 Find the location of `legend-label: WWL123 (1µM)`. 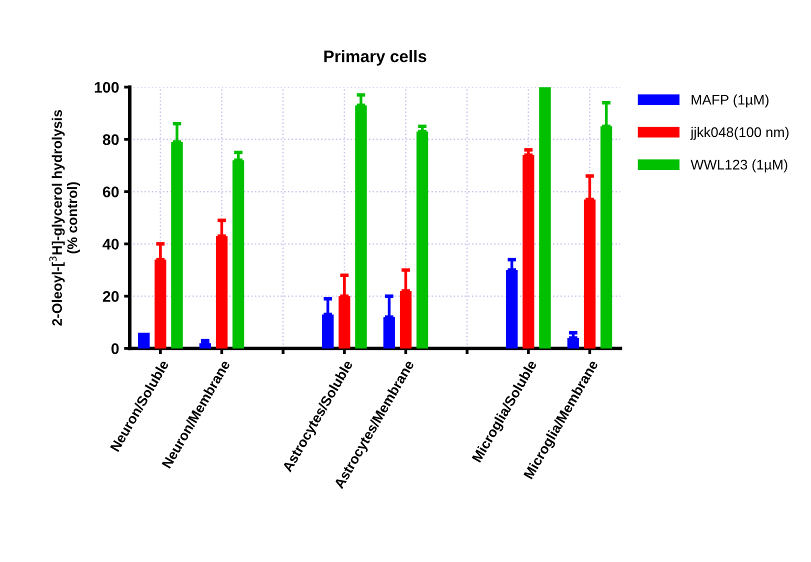

legend-label: WWL123 (1µM) is located at coordinates (739, 165).